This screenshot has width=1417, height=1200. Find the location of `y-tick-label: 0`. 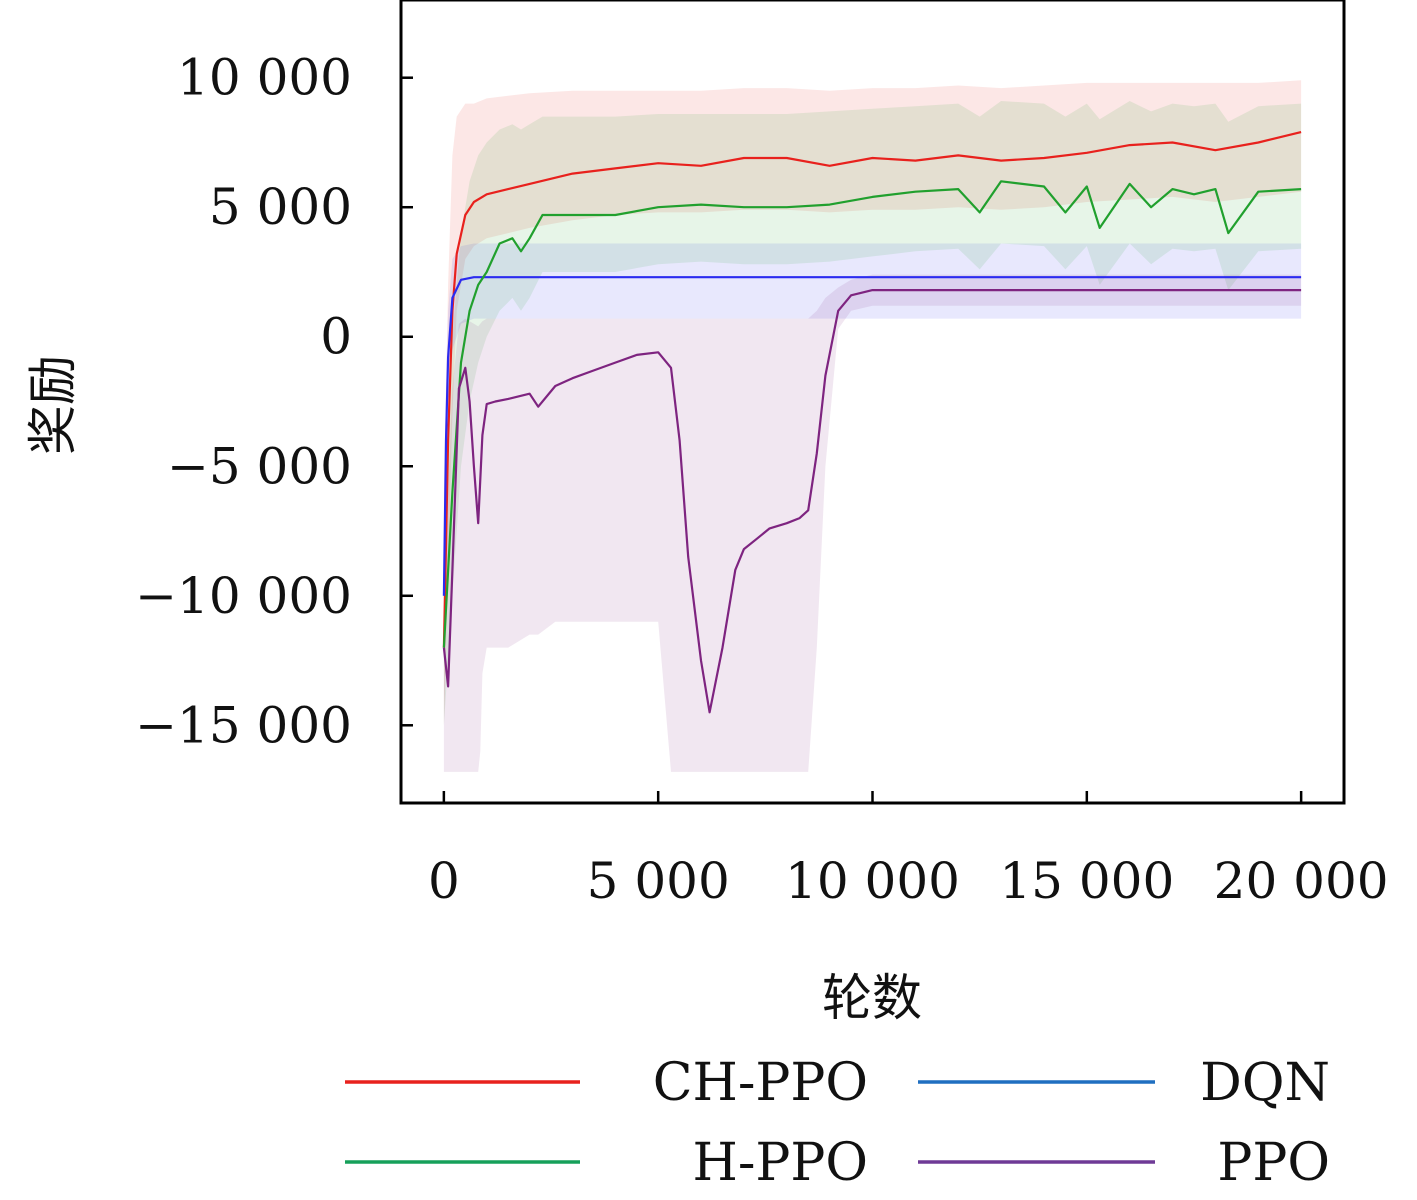

y-tick-label: 0 is located at coordinates (336, 337).